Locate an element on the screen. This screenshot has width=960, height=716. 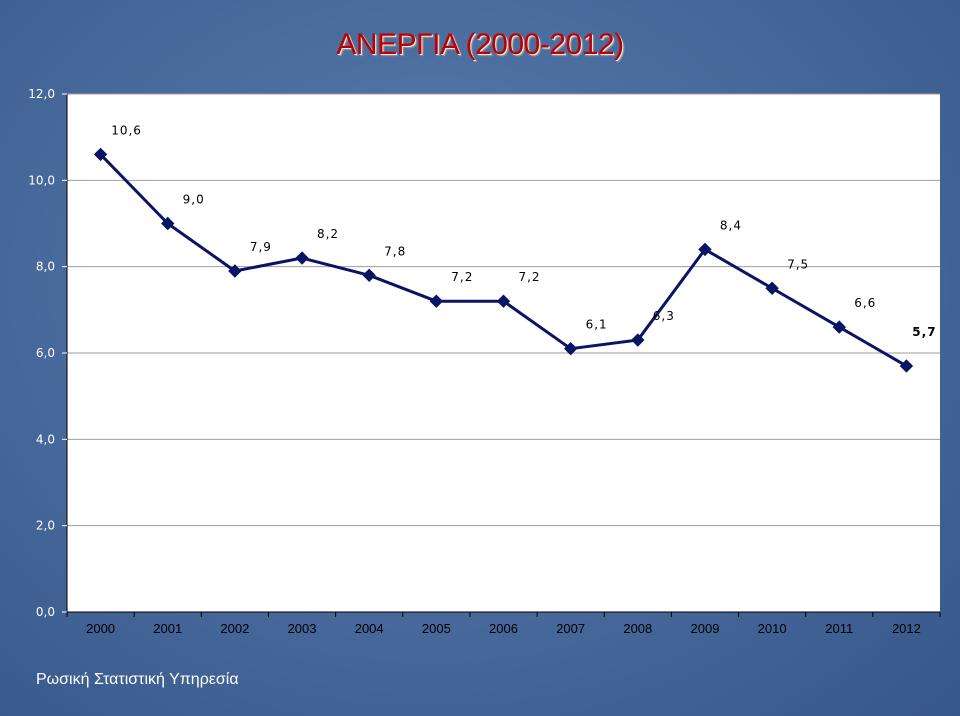
data-label: 6,3 is located at coordinates (664, 316).